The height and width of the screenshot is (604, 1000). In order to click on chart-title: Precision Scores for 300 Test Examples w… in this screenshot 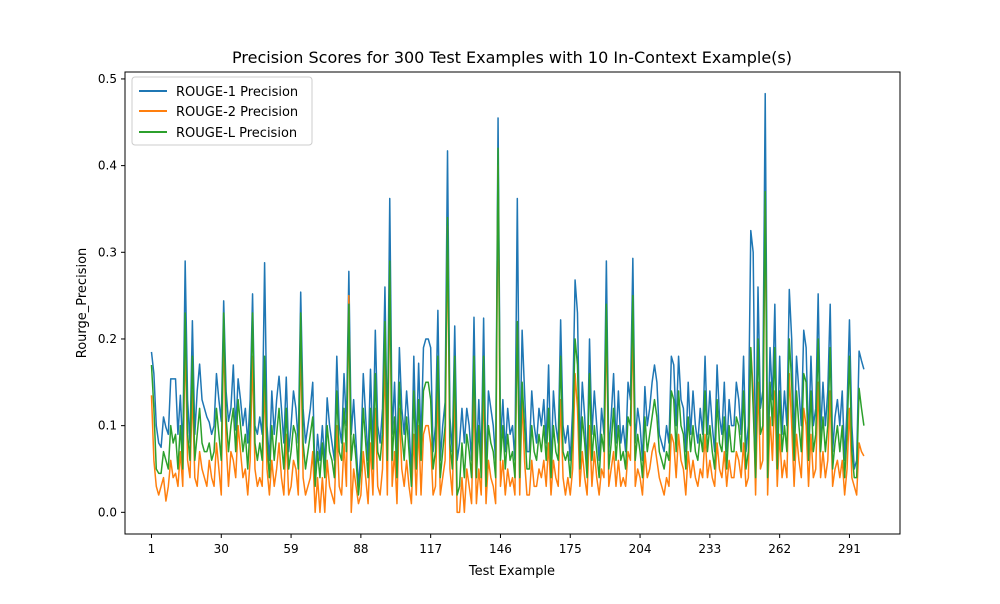, I will do `click(512, 57)`.